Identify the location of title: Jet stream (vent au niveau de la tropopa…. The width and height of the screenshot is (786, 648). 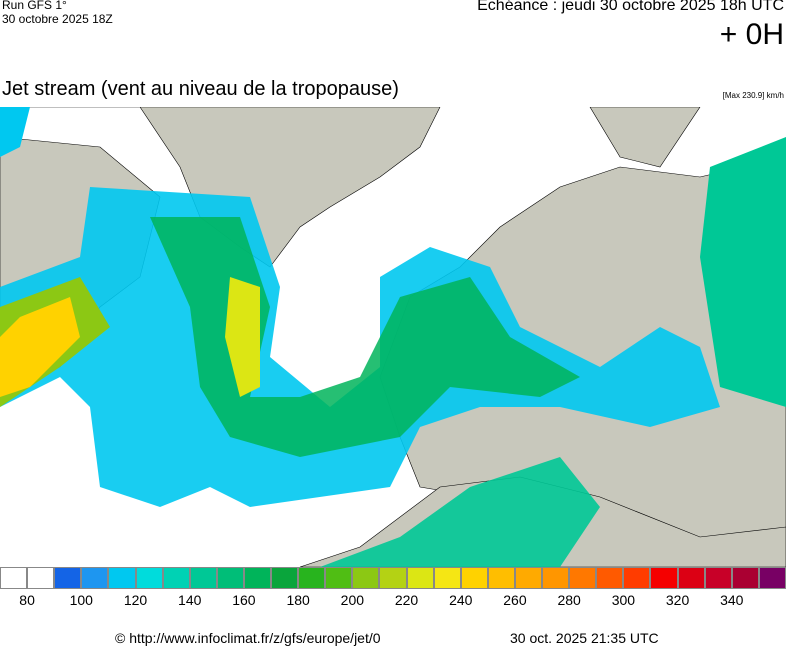
(200, 89).